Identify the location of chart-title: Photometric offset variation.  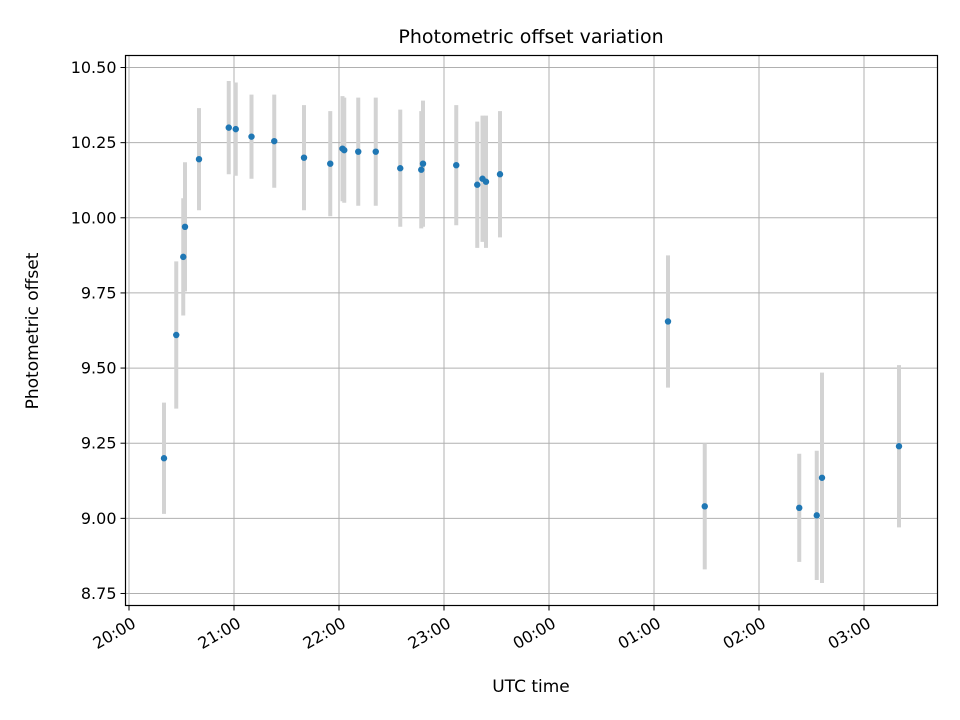
(530, 37).